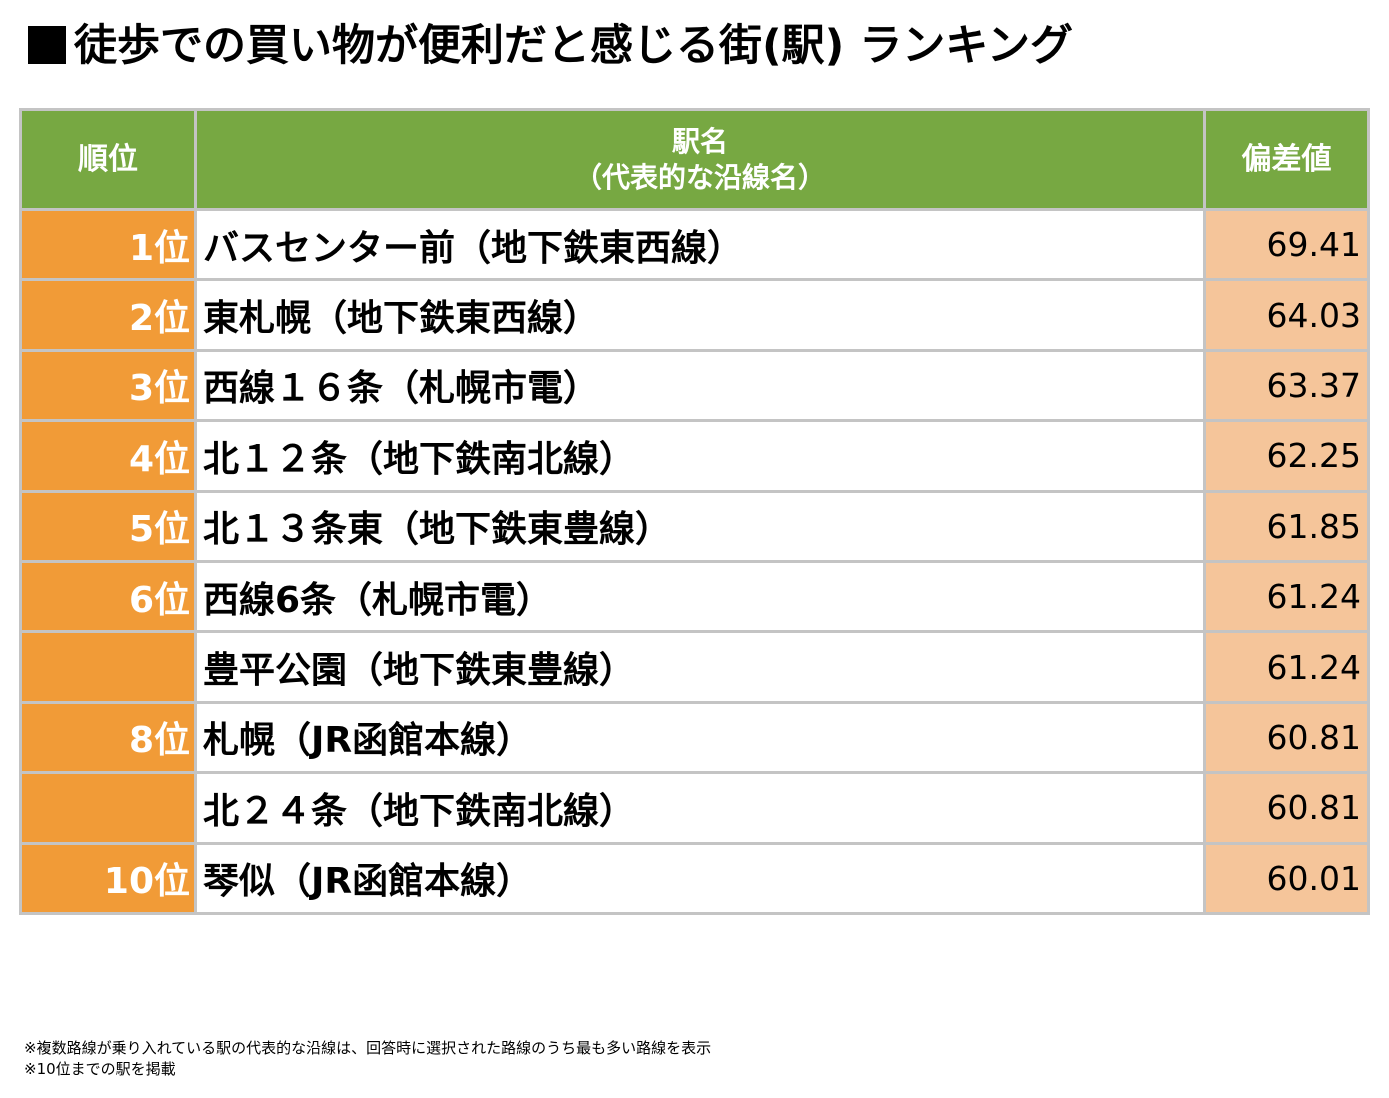  I want to click on page-title: 徒歩での買い物が便利だと感じる街(駅) ランキング, so click(550, 46).